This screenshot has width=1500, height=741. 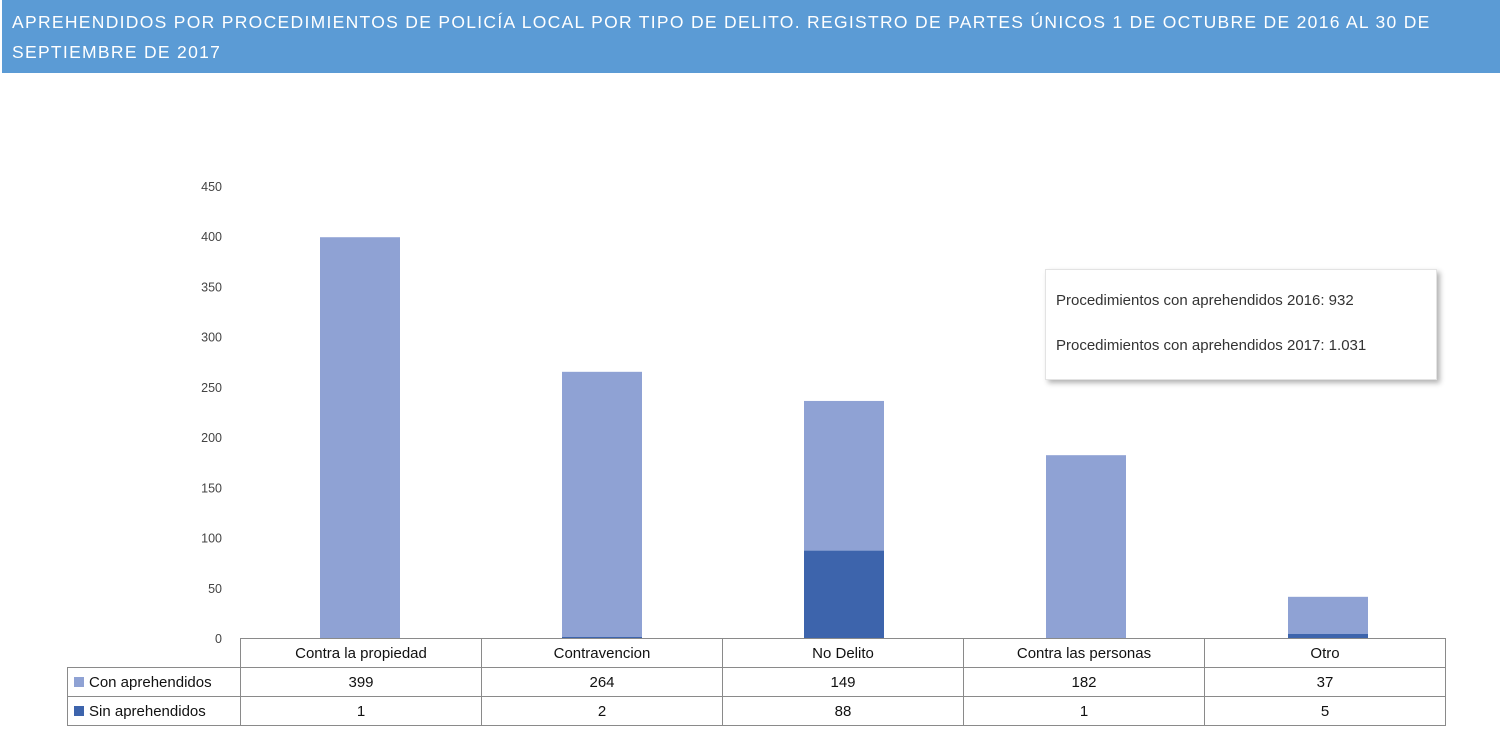 I want to click on table-cell: 2, so click(x=602, y=711).